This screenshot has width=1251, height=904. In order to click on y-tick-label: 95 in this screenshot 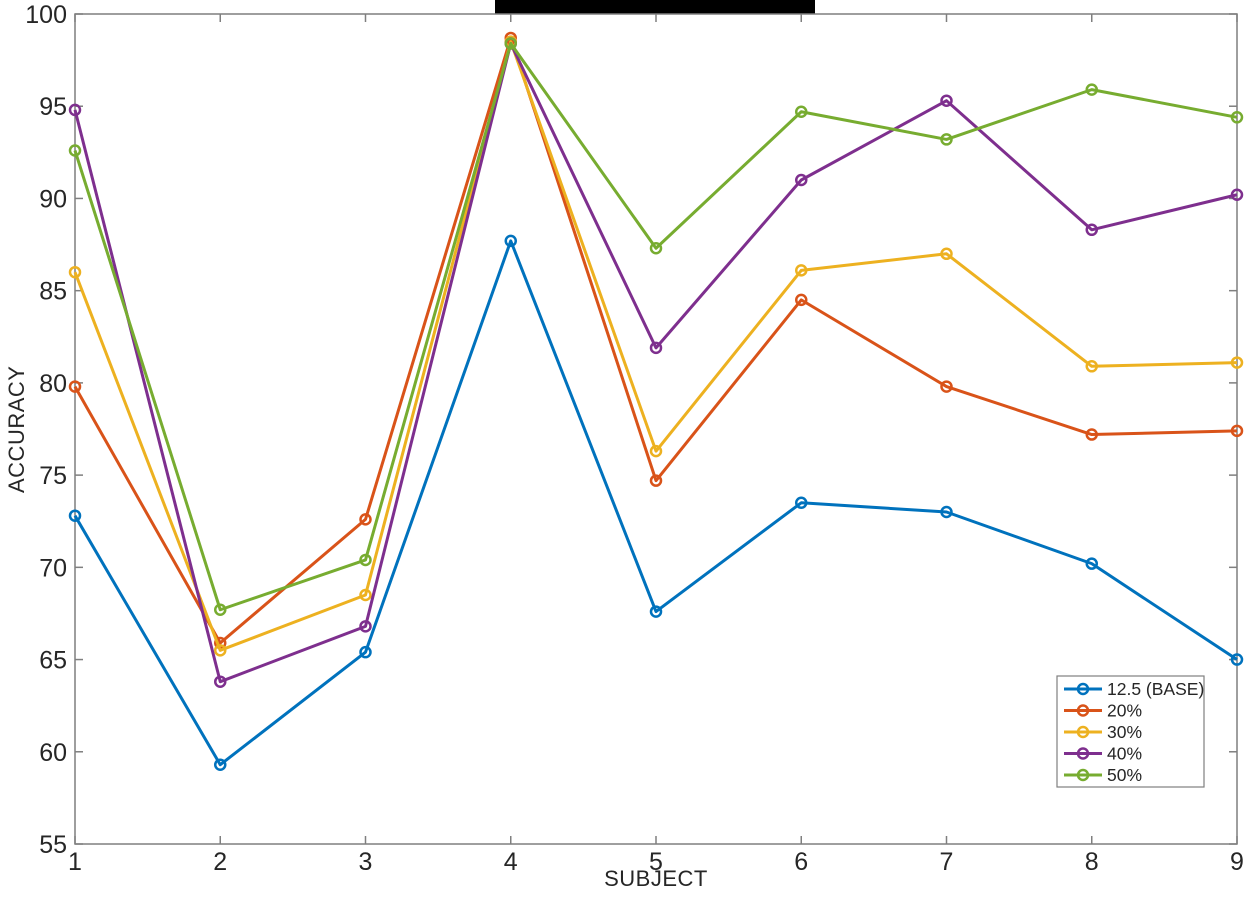, I will do `click(53, 107)`.